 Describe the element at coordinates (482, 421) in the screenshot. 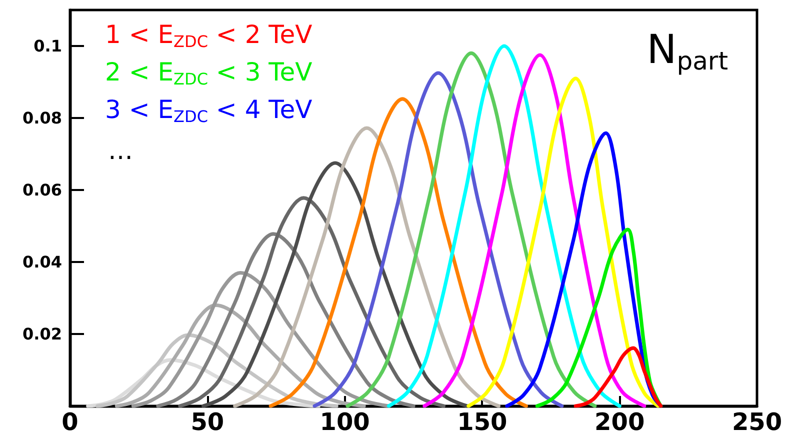

I see `x-tick-label: 150` at that location.